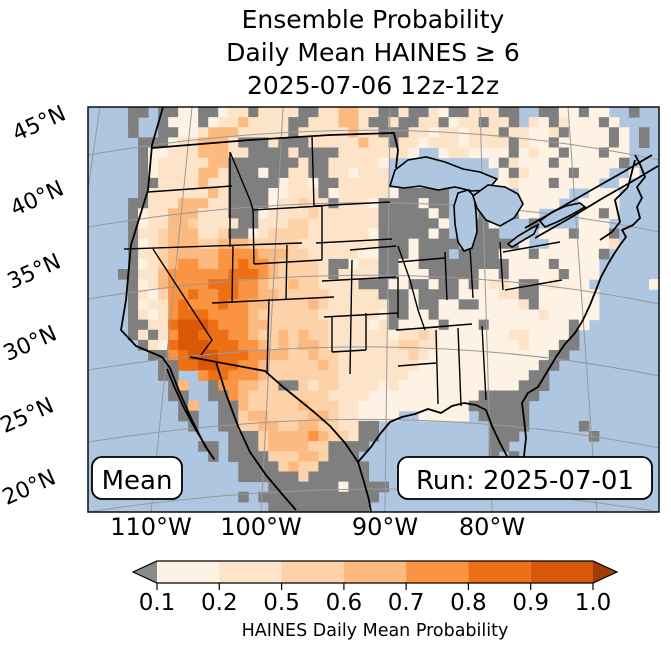  I want to click on lat-label-25n: 25°N, so click(29, 415).